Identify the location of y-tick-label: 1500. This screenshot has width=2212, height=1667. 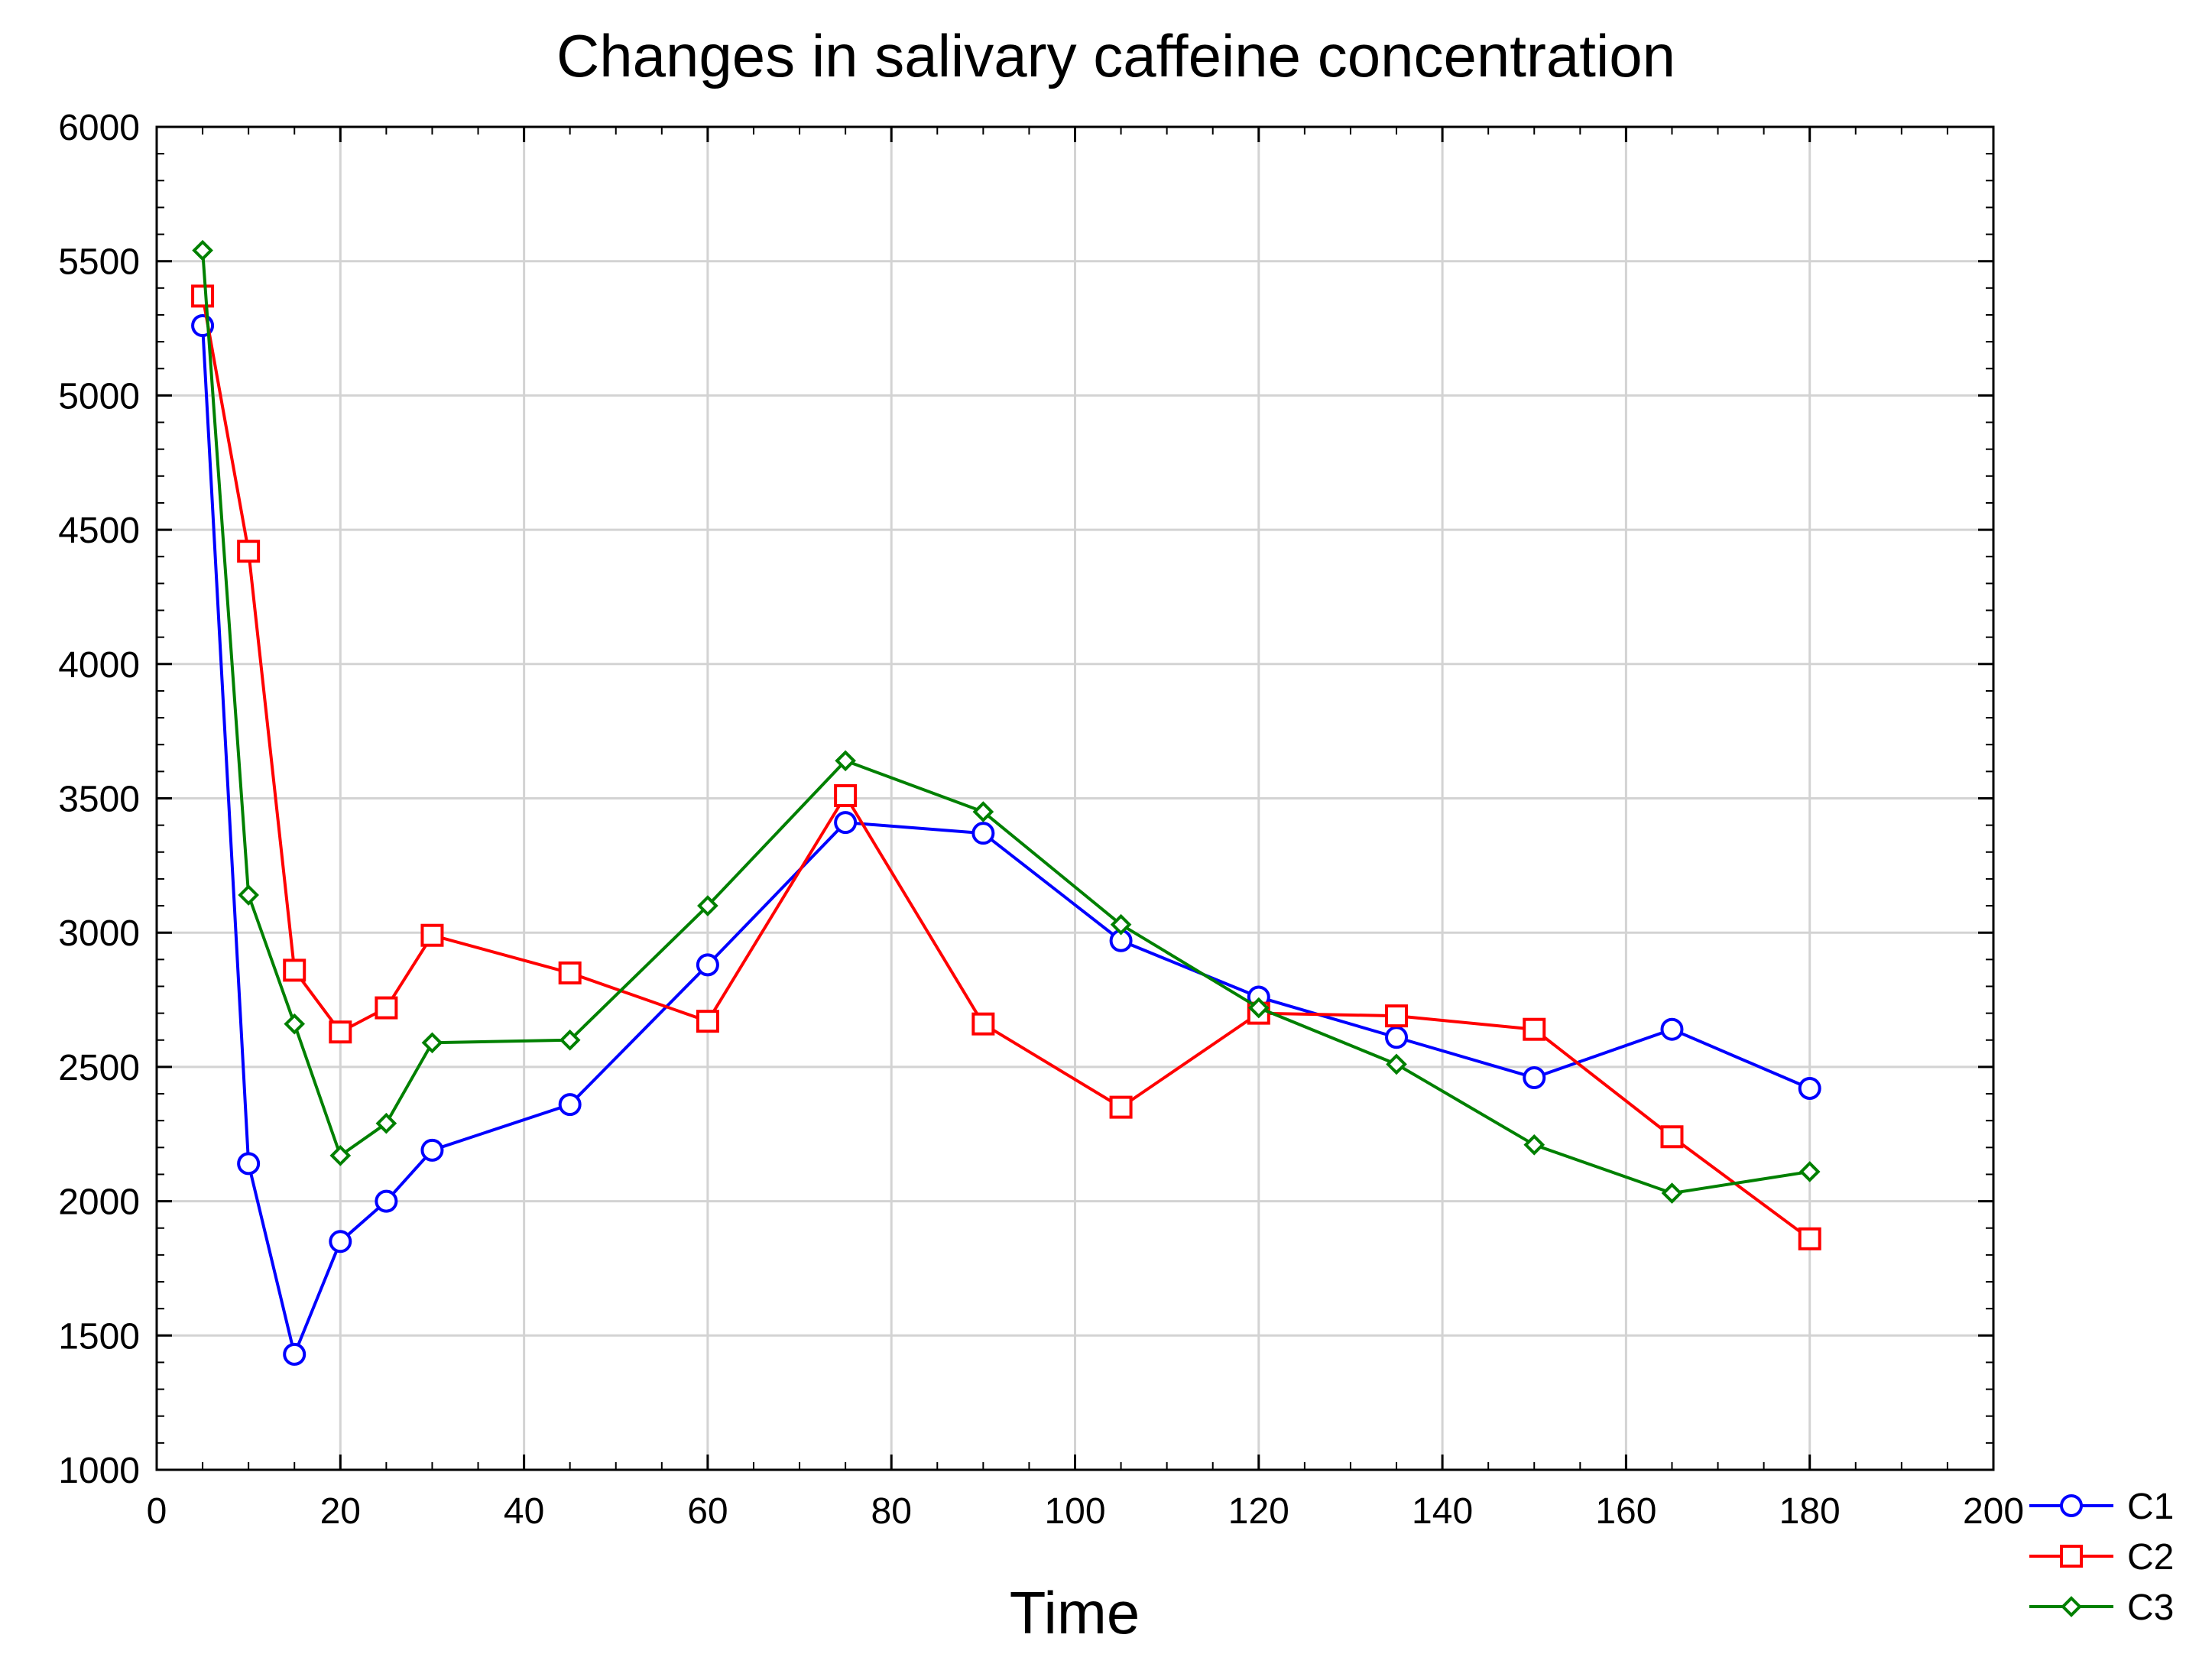
(99, 1336).